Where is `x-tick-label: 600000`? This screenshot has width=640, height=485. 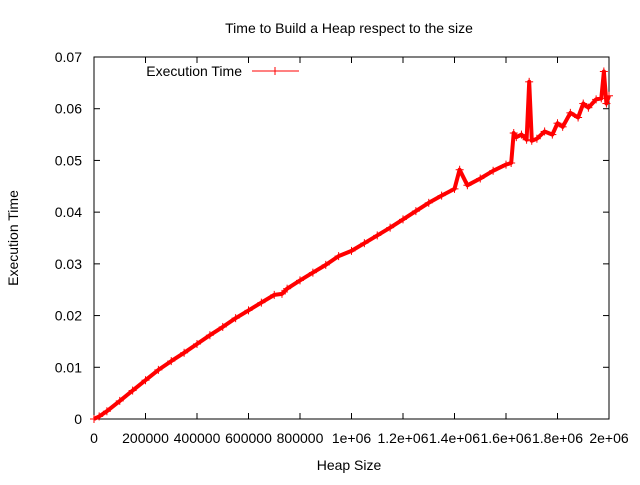 x-tick-label: 600000 is located at coordinates (248, 438).